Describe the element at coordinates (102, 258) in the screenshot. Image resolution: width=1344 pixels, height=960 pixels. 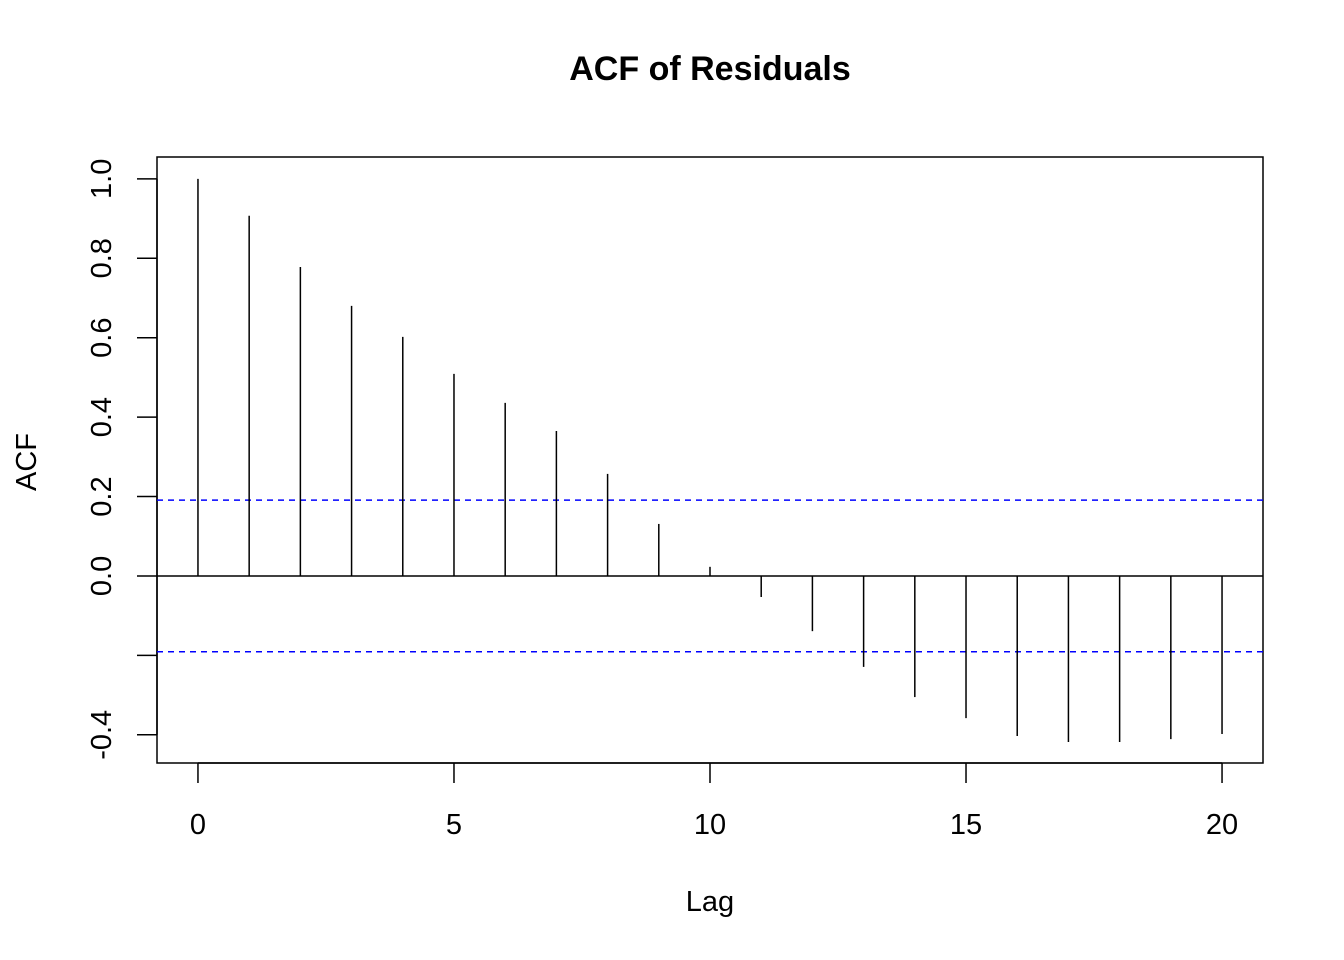
I see `y-tick-label: 0.8` at that location.